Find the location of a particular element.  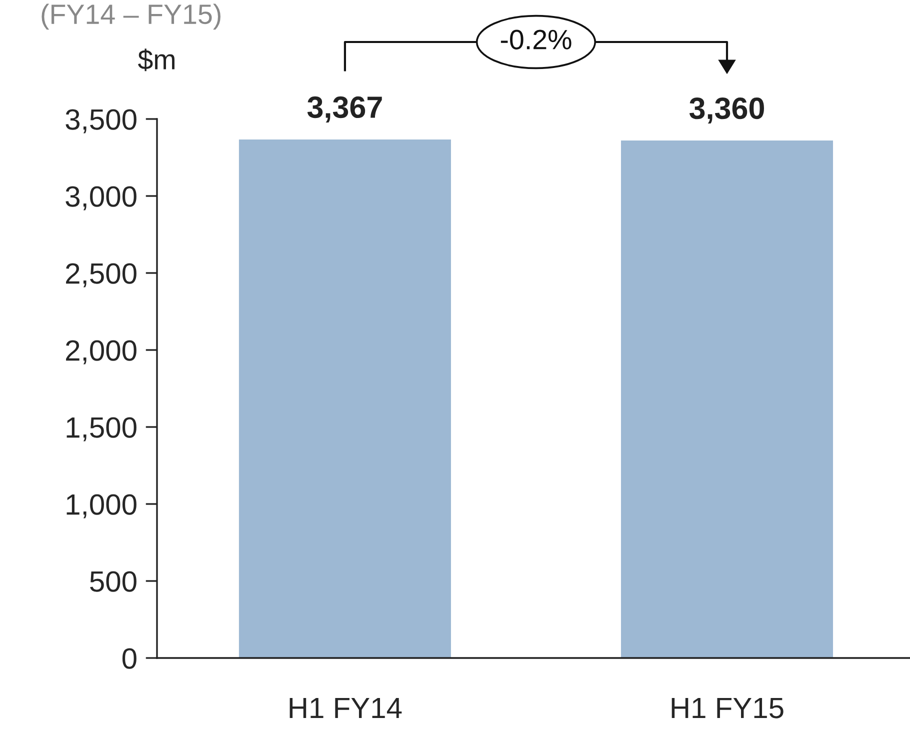

data-label: 3,367 is located at coordinates (344, 109).